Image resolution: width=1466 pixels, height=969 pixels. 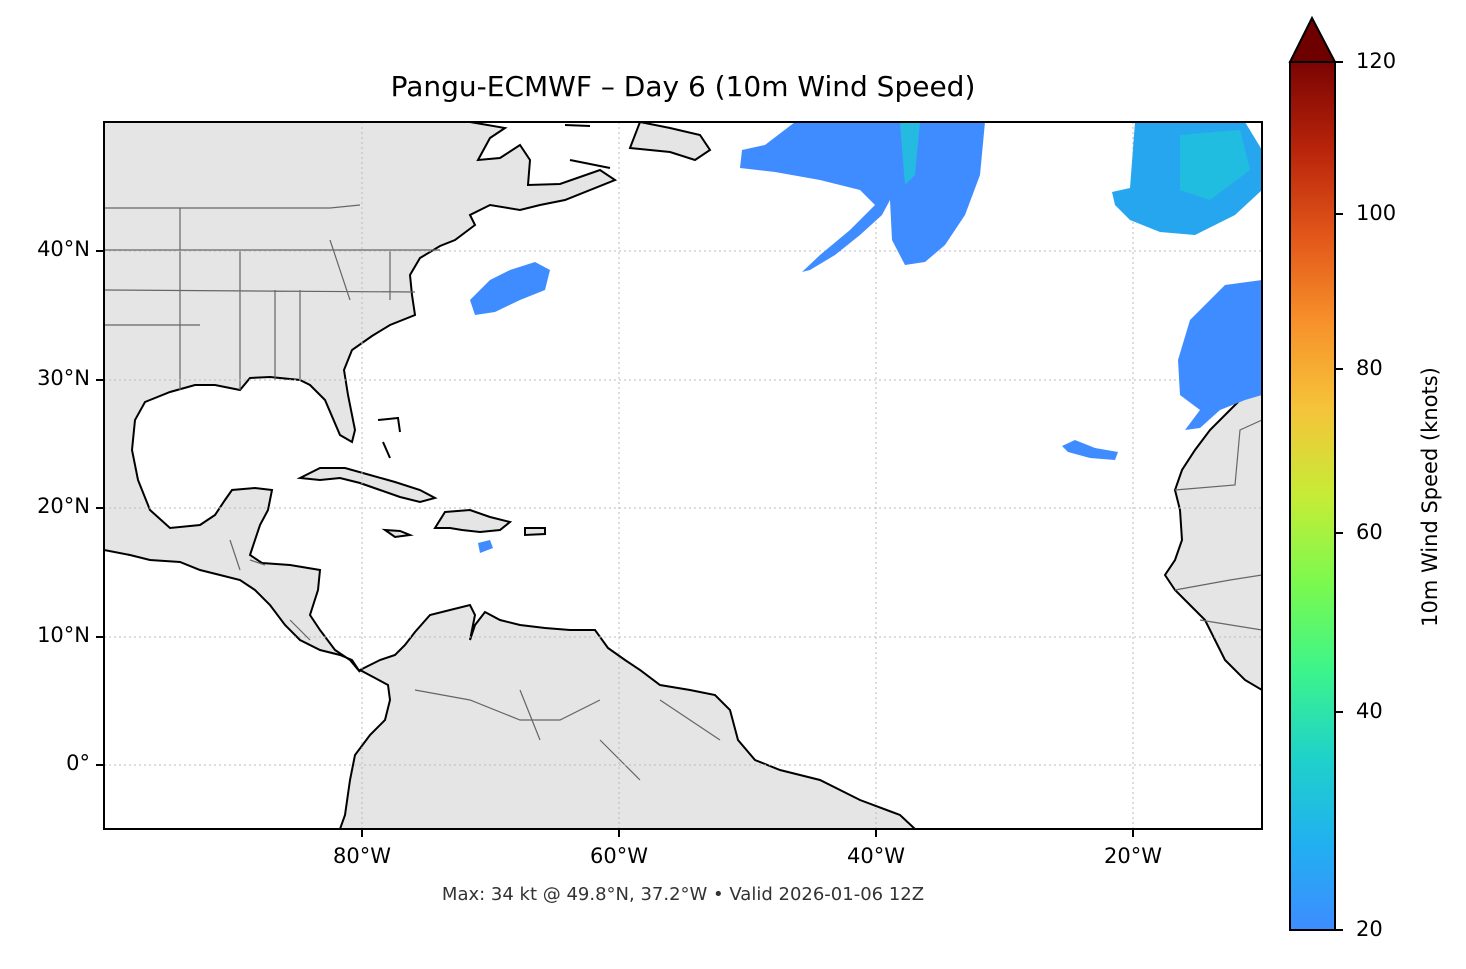 What do you see at coordinates (1312, 39) in the screenshot?
I see `colorbar-extend-arrow` at bounding box center [1312, 39].